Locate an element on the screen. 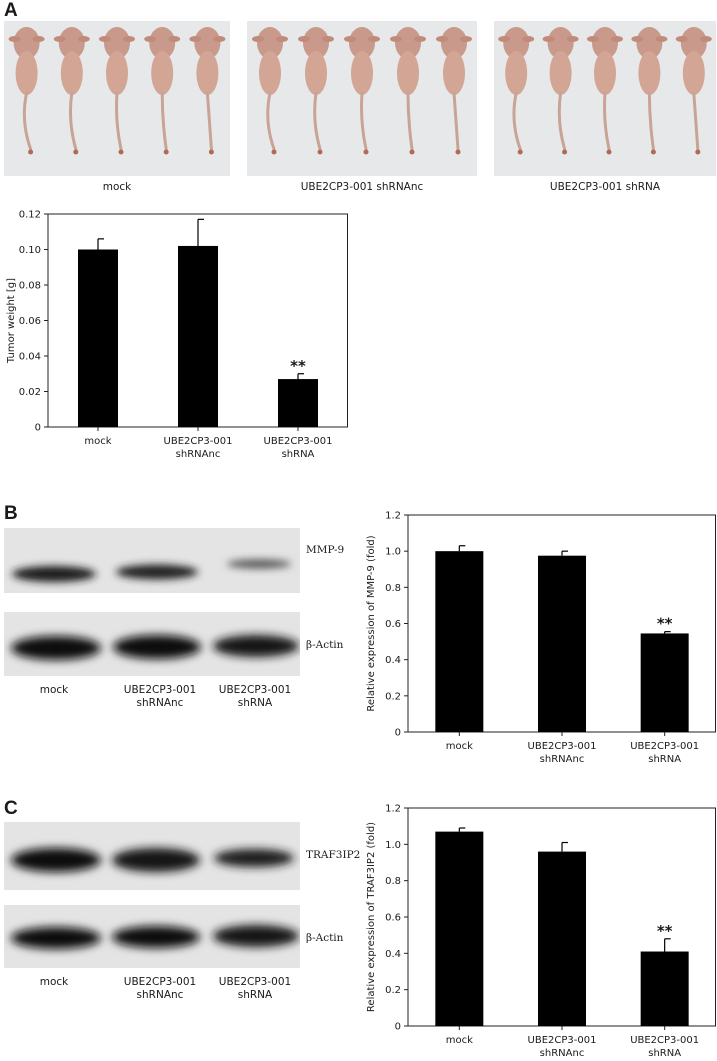 The image size is (717, 1061). blot-actin-c-bands is located at coordinates (155, 937).